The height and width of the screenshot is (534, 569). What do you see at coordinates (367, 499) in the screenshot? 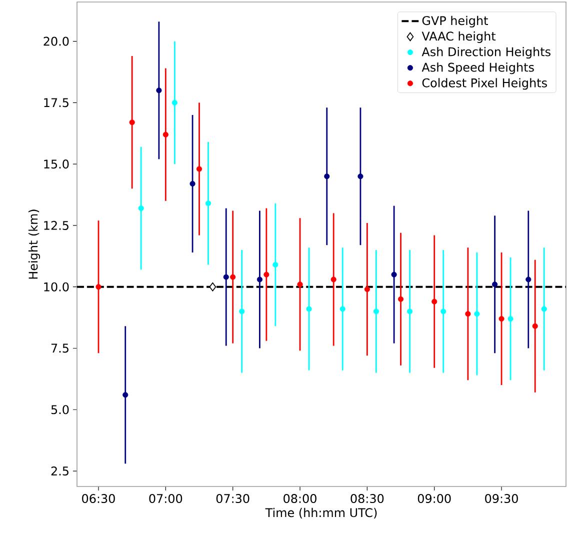
I see `x-tick-label: 08:30` at bounding box center [367, 499].